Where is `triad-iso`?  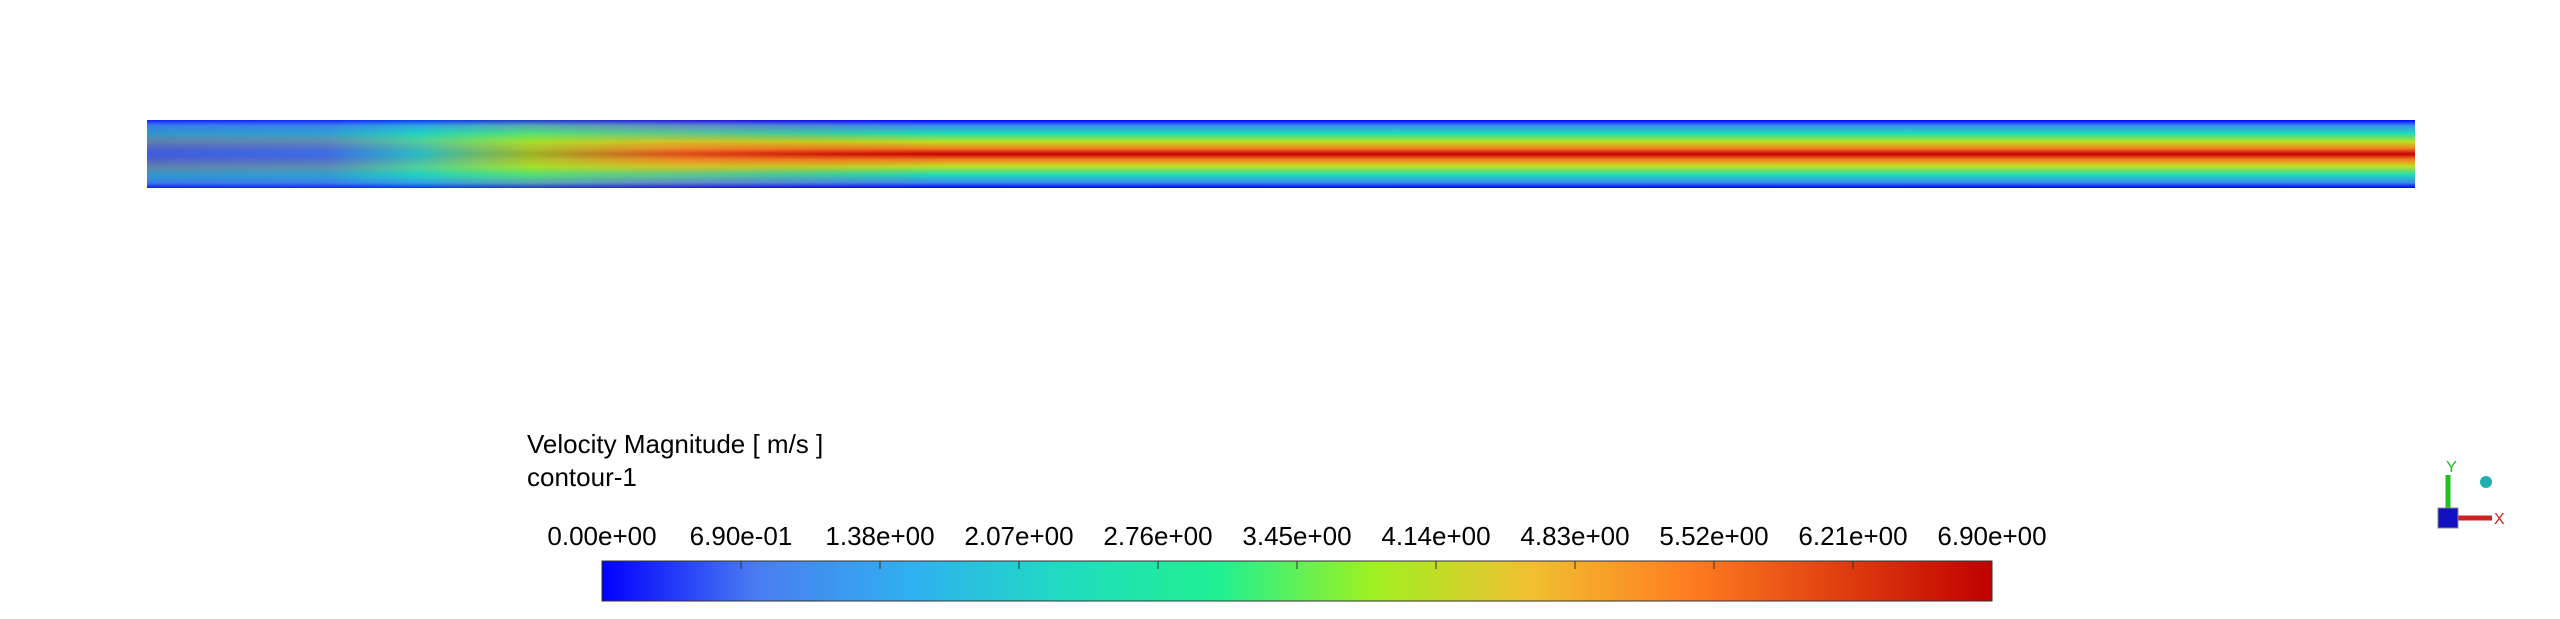 triad-iso is located at coordinates (2486, 482).